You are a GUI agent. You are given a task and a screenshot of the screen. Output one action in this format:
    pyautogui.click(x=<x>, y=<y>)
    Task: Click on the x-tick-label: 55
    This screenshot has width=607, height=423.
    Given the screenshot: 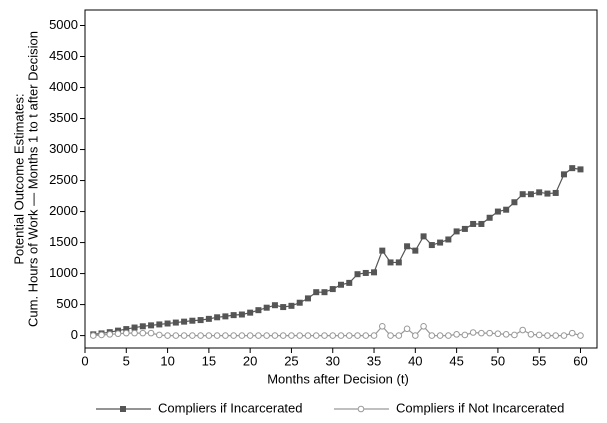 What is the action you would take?
    pyautogui.click(x=539, y=360)
    